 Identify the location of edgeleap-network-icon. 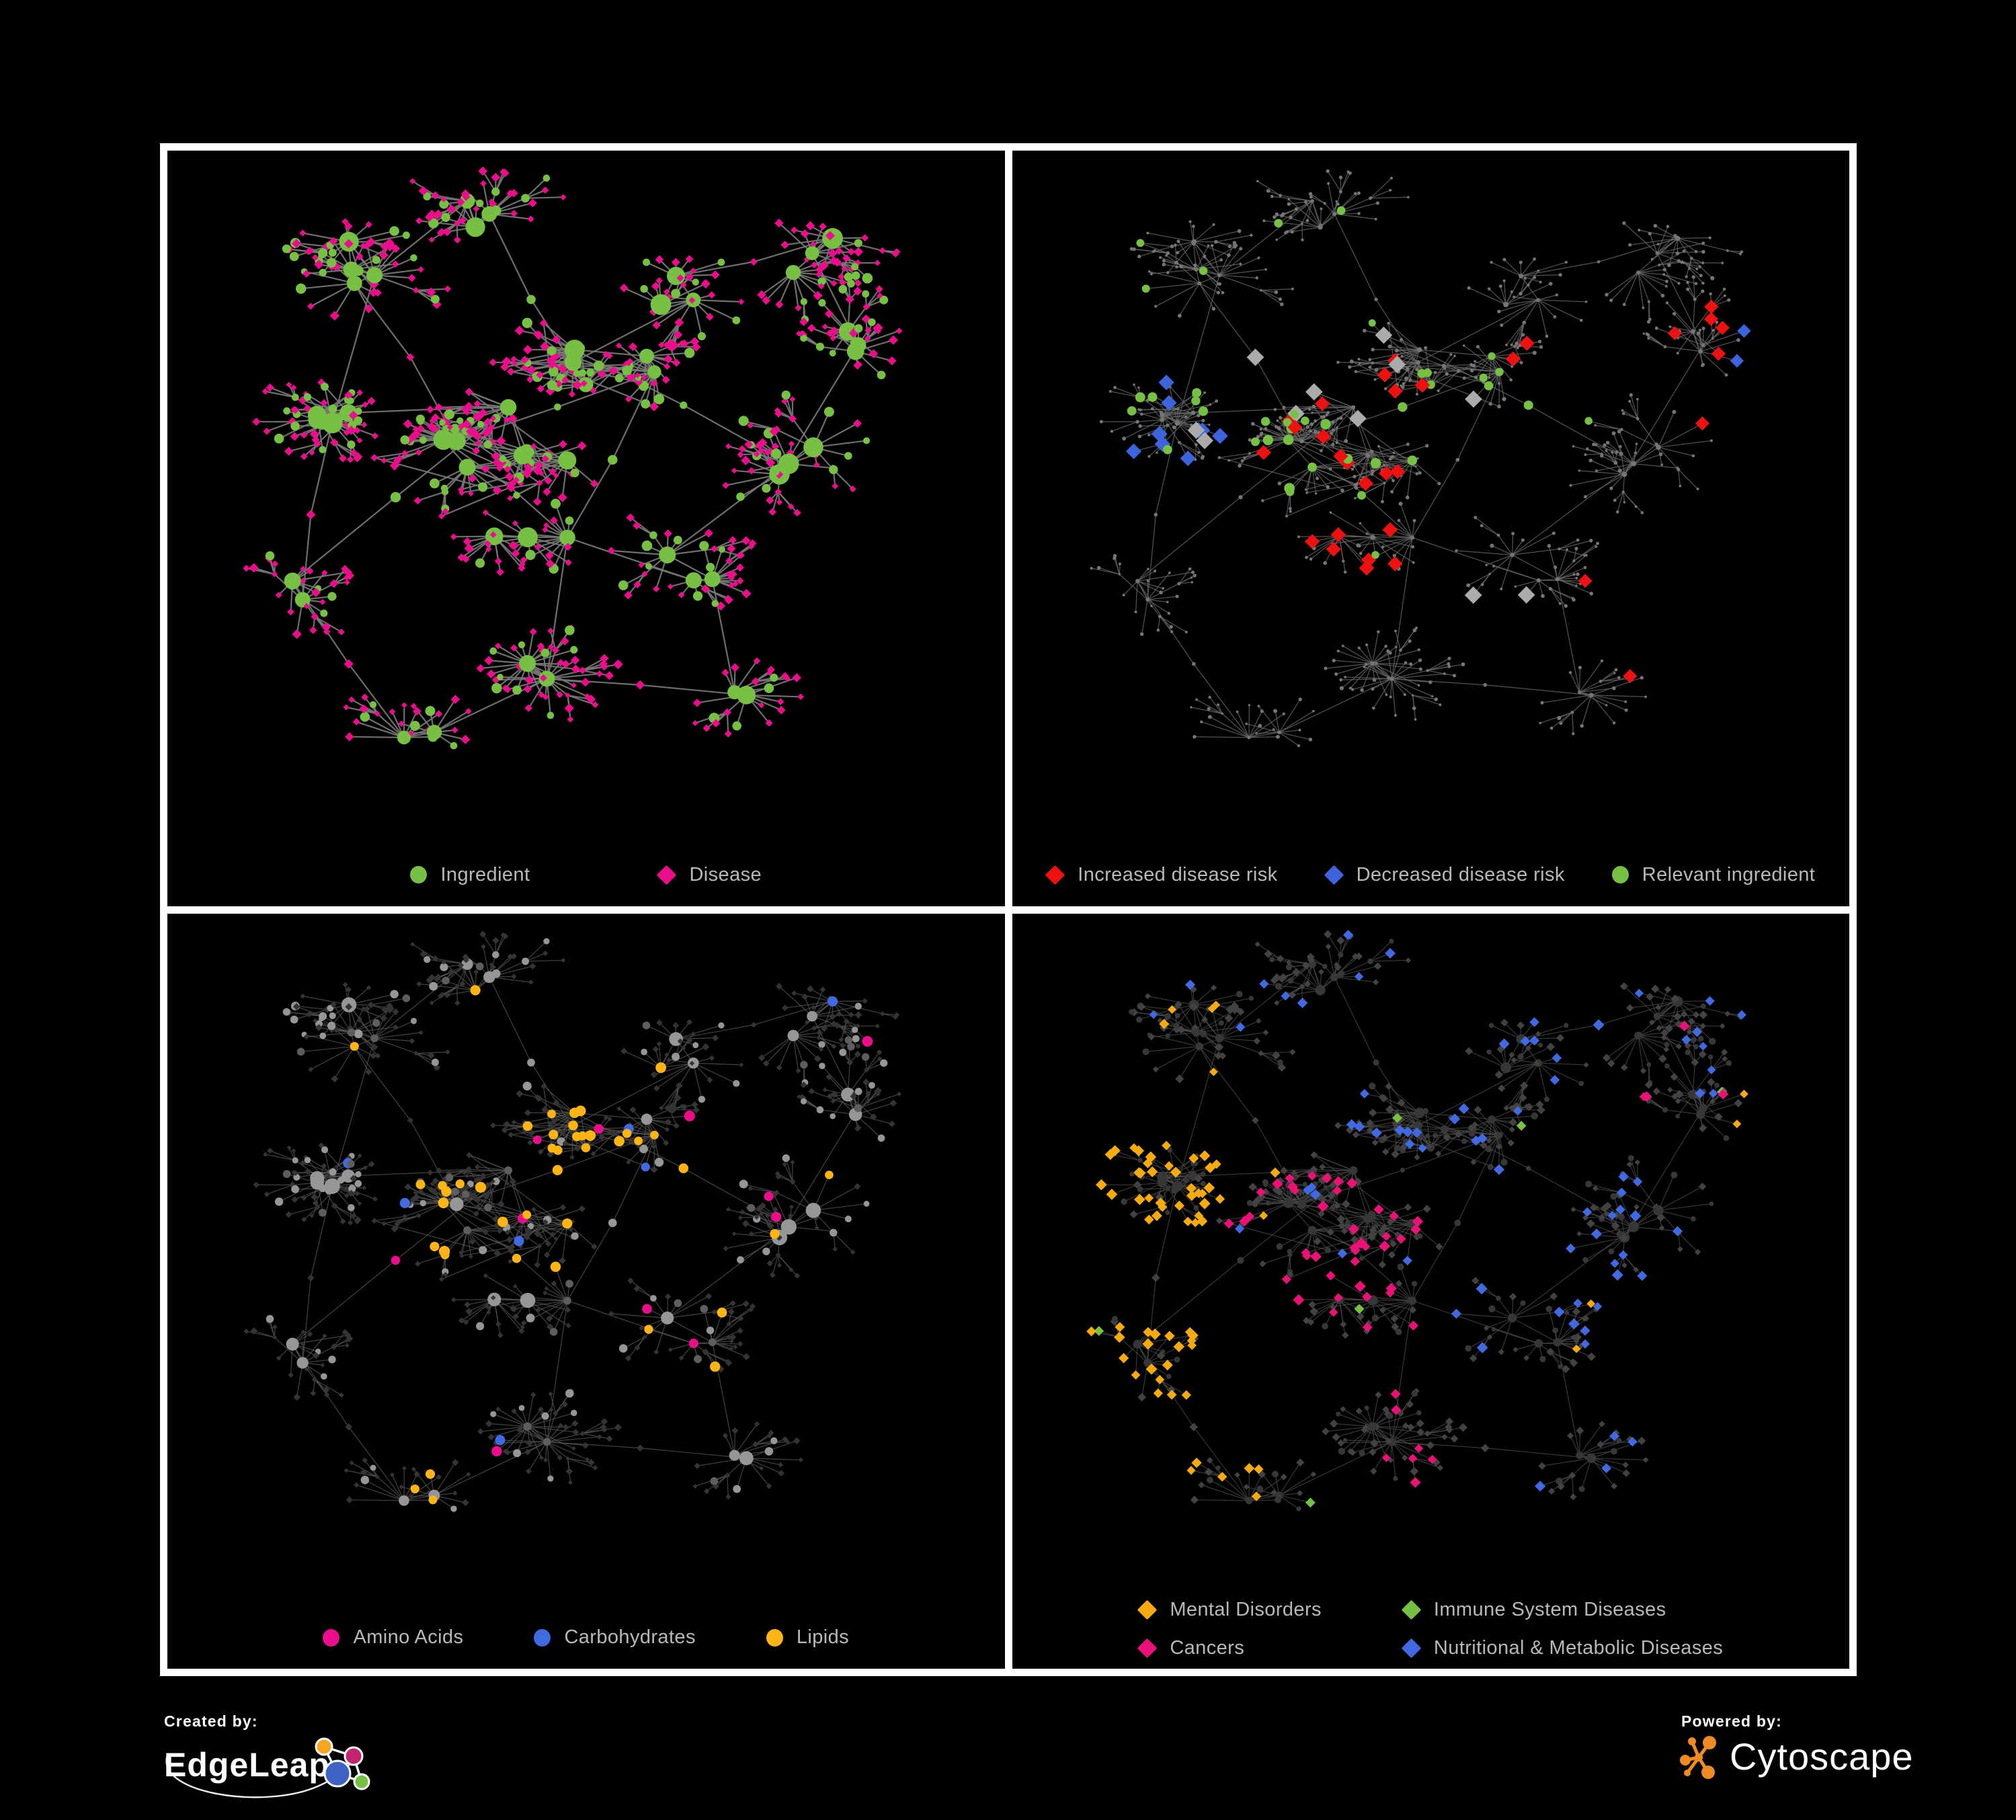
(342, 1763).